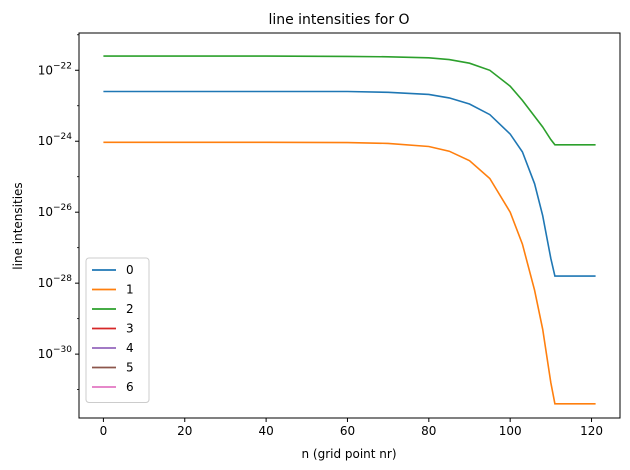 This screenshot has width=630, height=470. Describe the element at coordinates (591, 431) in the screenshot. I see `x-tick-label: 120` at that location.